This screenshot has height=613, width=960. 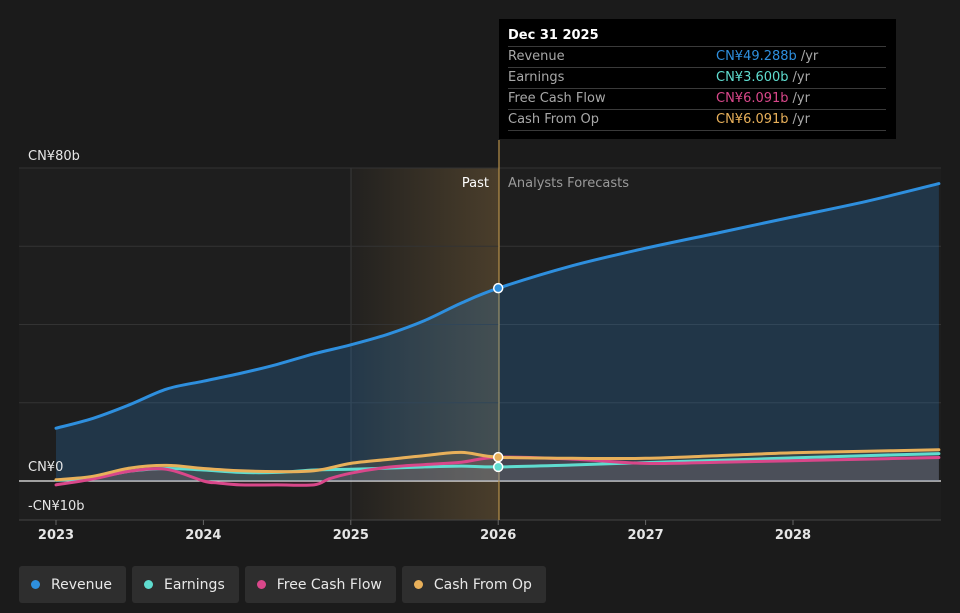 What do you see at coordinates (148, 584) in the screenshot?
I see `earnings-dot-icon` at bounding box center [148, 584].